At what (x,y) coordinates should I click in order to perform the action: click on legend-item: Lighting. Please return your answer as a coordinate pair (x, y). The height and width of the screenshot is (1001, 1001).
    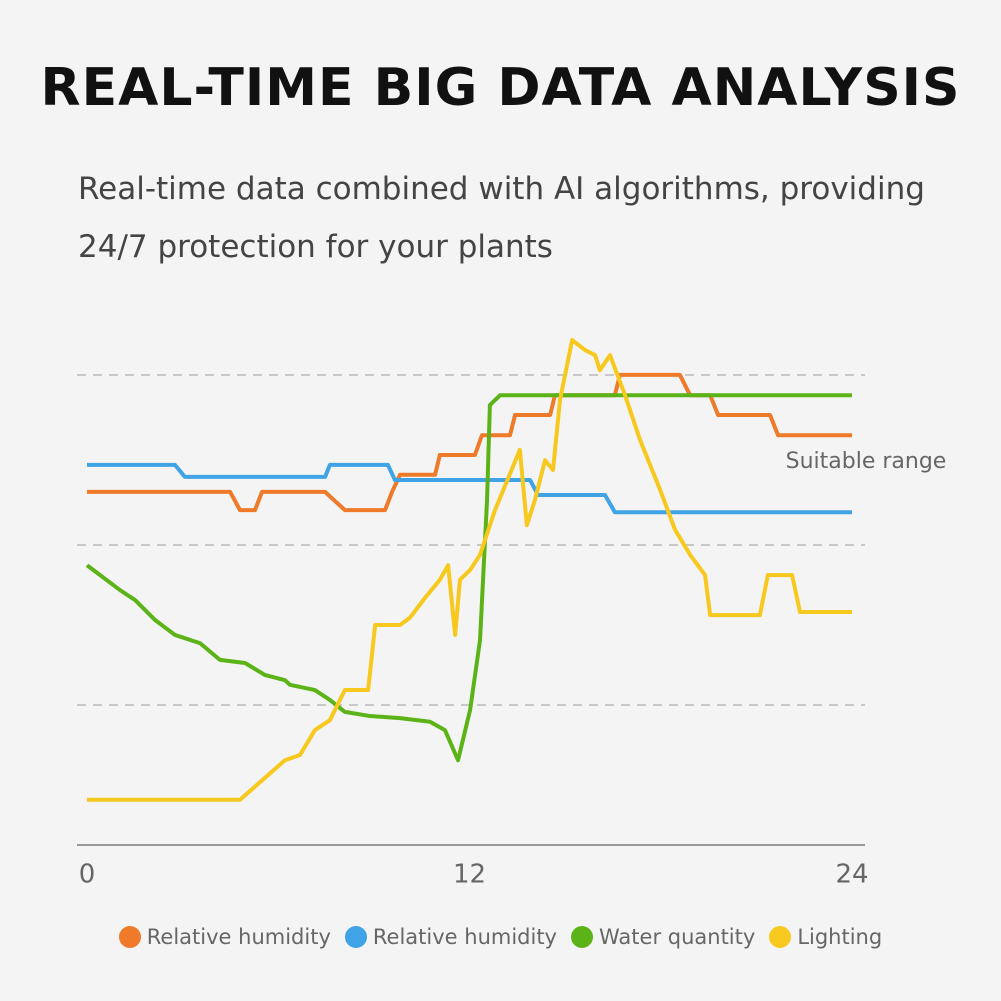
    Looking at the image, I should click on (825, 937).